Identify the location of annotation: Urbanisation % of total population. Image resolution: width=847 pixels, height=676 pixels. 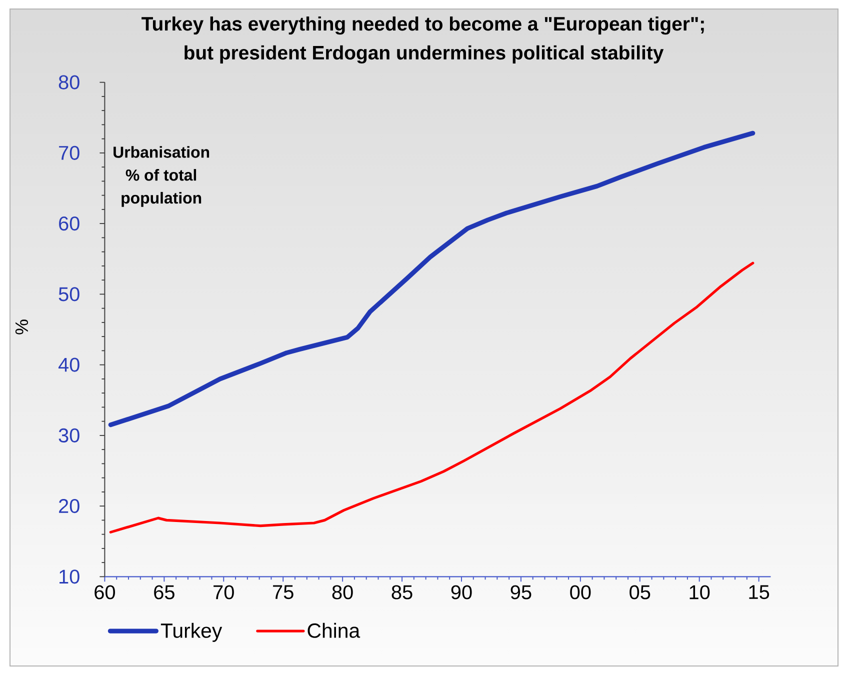
(162, 176).